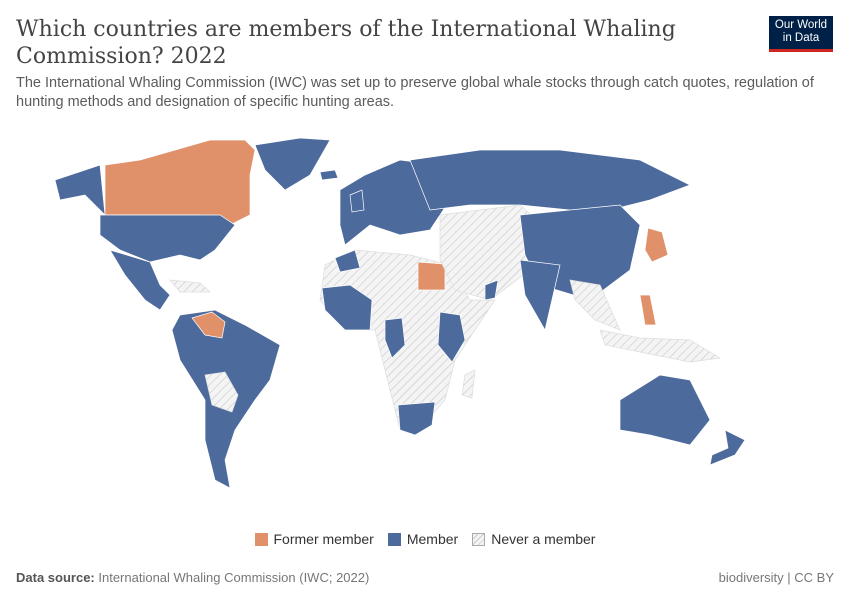 Image resolution: width=850 pixels, height=600 pixels. I want to click on region-mexico-central-america, so click(140, 280).